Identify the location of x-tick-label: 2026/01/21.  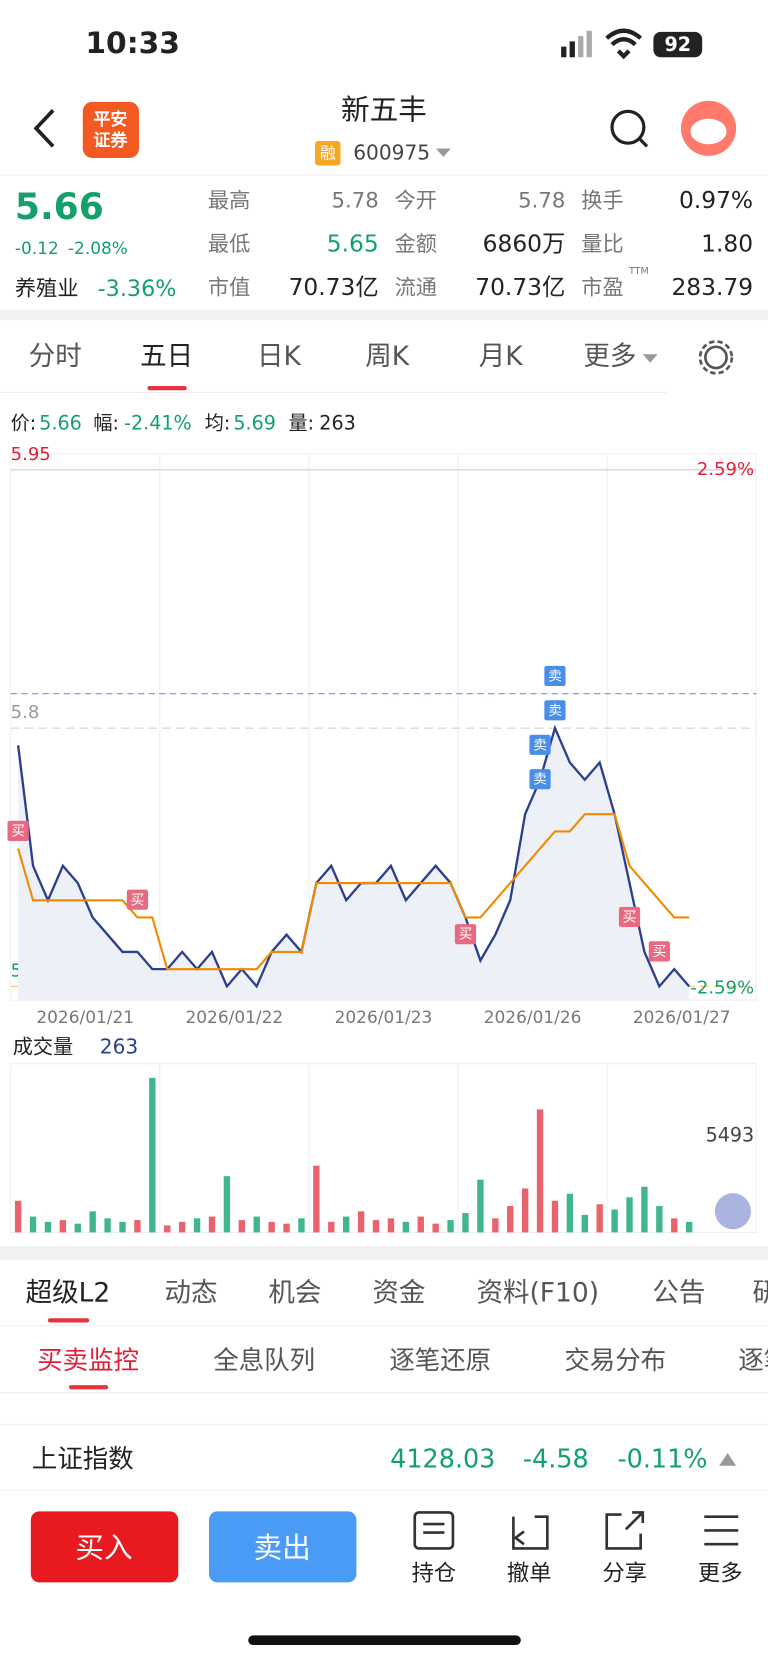
(85, 1017).